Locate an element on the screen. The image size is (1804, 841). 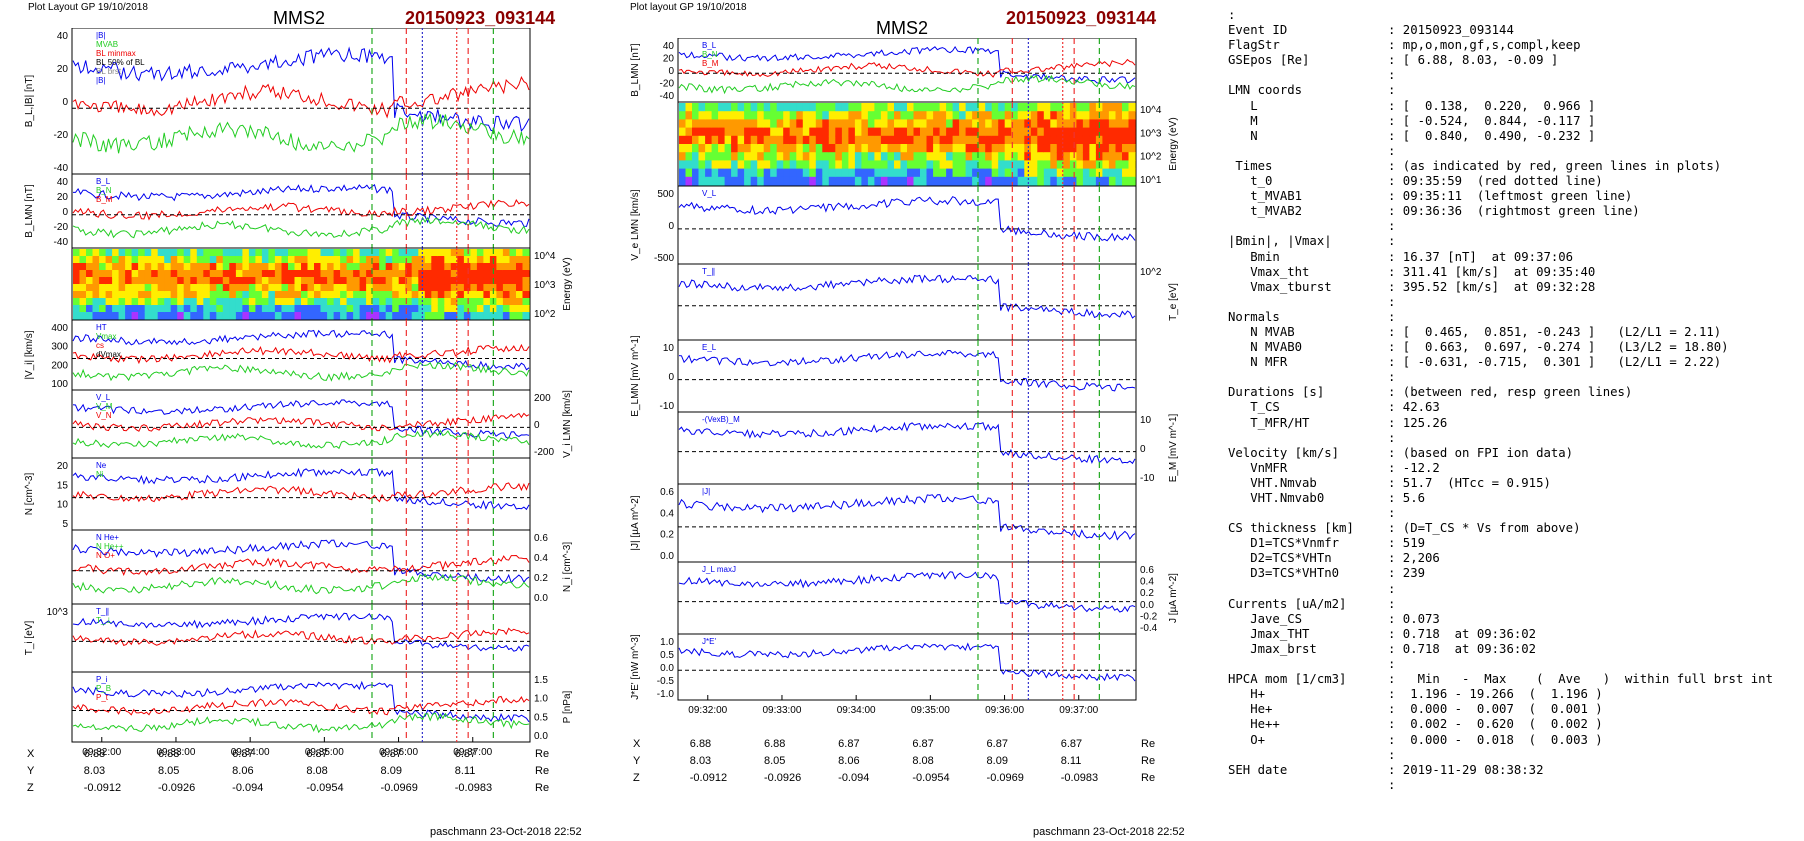
info-value: : 42.63 is located at coordinates (1414, 407).